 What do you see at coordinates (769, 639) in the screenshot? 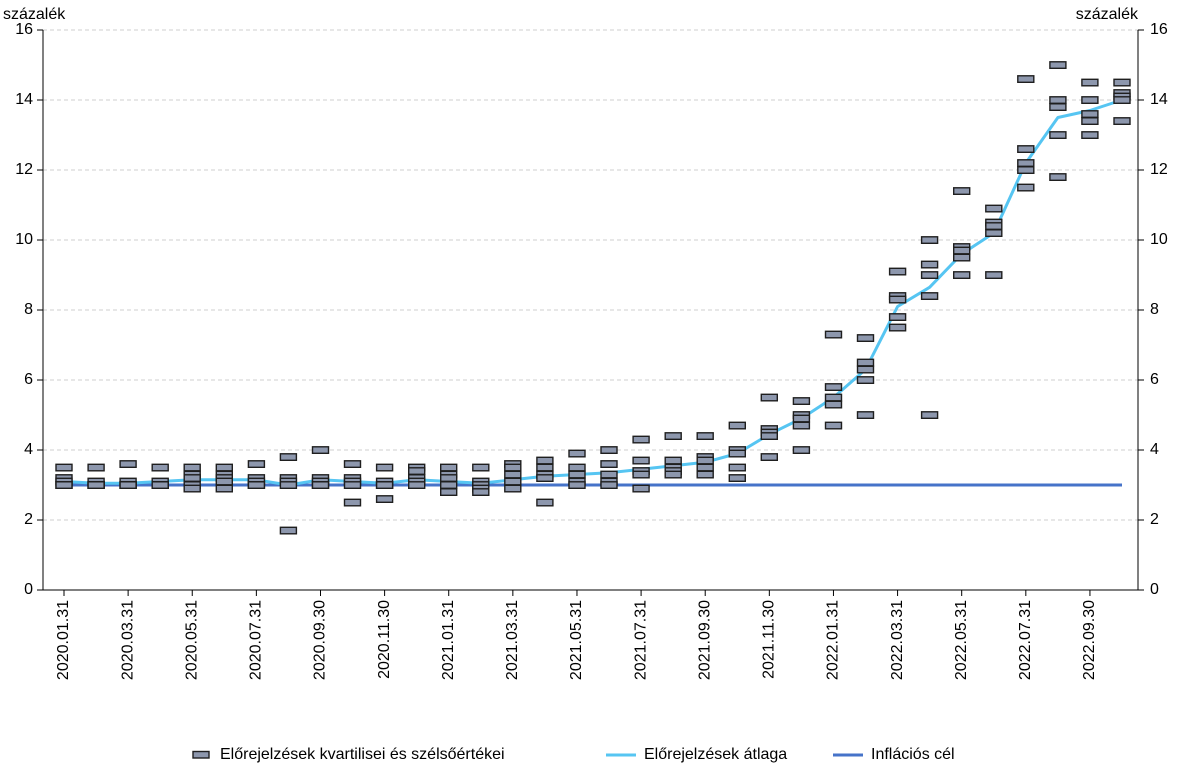
I see `x-tick-label: 2021.11.30` at bounding box center [769, 639].